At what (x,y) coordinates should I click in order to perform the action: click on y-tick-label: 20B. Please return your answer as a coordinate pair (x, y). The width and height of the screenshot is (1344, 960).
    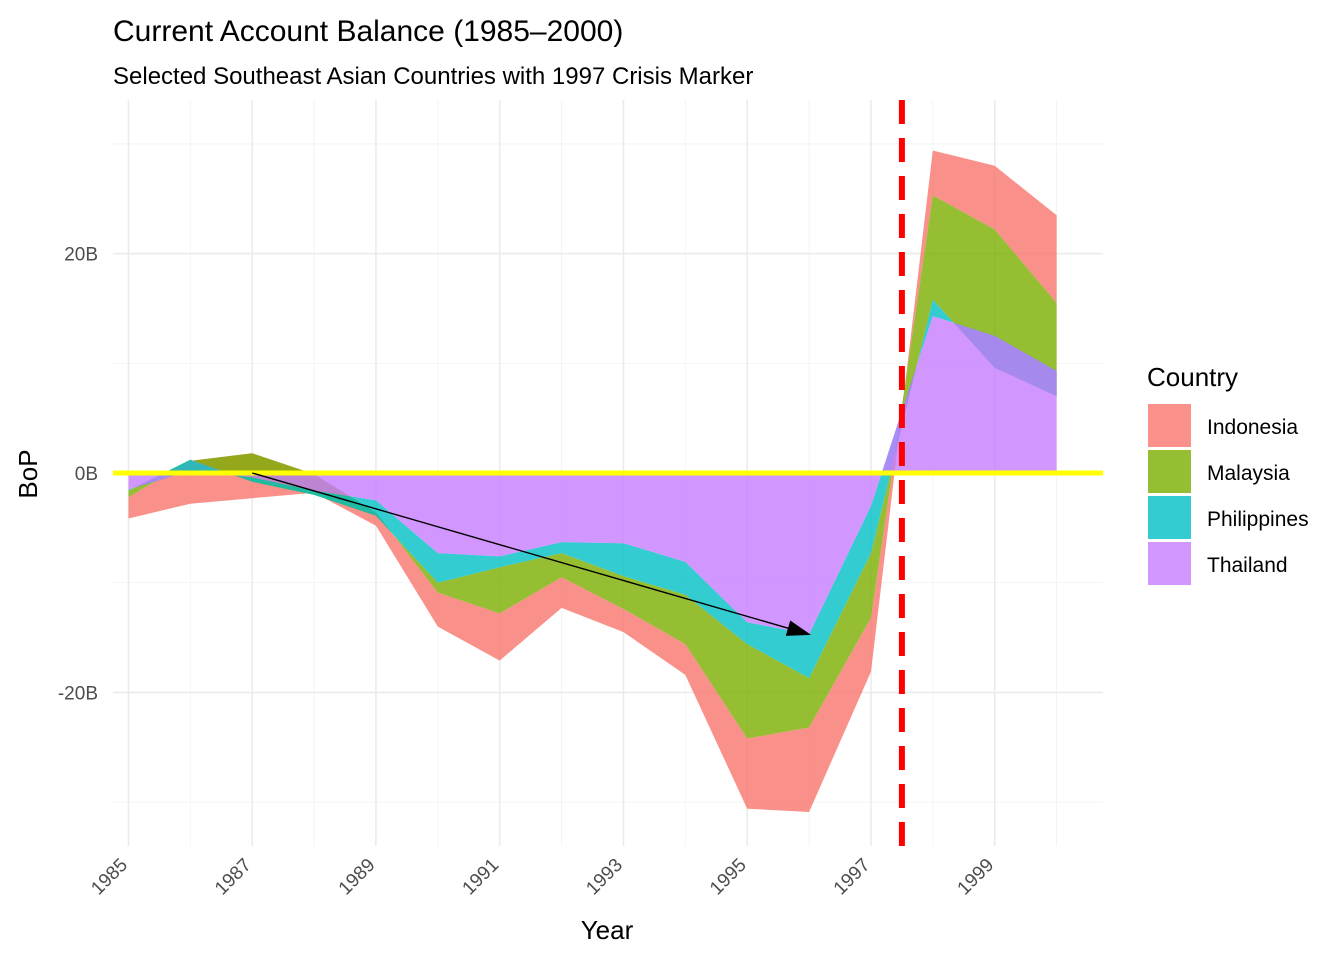
    Looking at the image, I should click on (81, 255).